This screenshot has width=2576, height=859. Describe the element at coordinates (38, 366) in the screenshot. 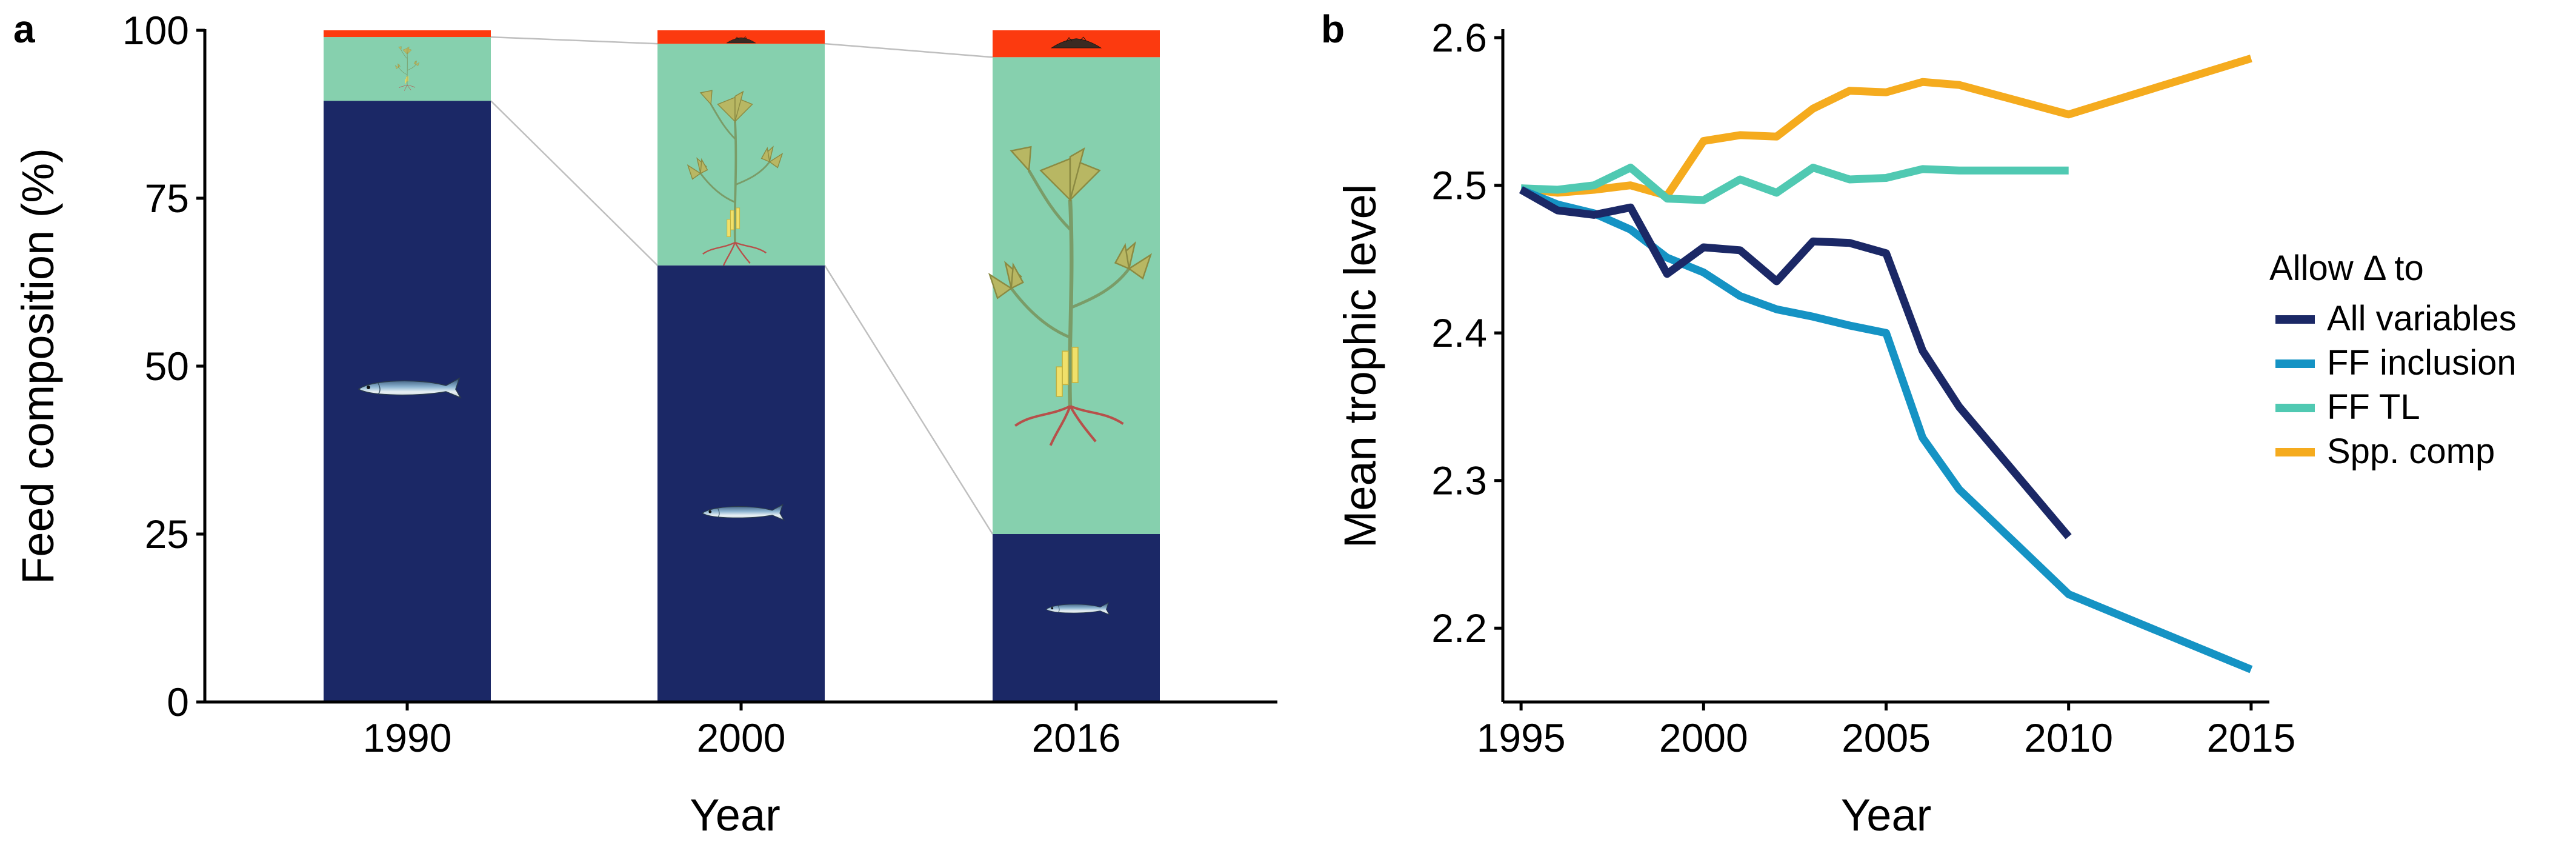

I see `y-axis-title: Feed composition (%)` at that location.